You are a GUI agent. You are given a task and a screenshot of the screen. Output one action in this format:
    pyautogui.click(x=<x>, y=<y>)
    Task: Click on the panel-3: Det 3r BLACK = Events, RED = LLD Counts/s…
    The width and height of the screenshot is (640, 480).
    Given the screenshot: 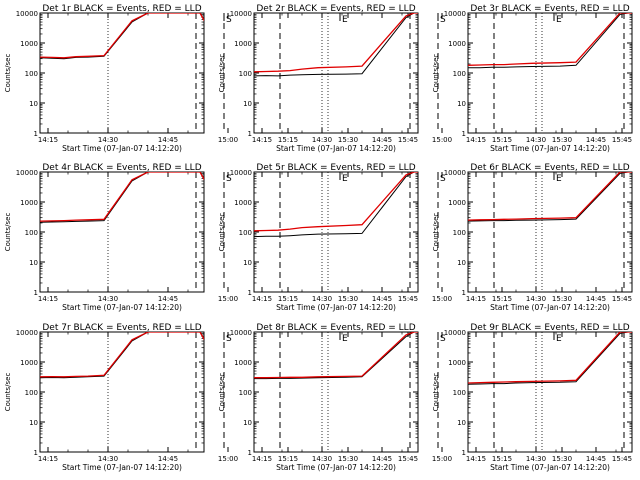 What is the action you would take?
    pyautogui.click(x=532, y=78)
    